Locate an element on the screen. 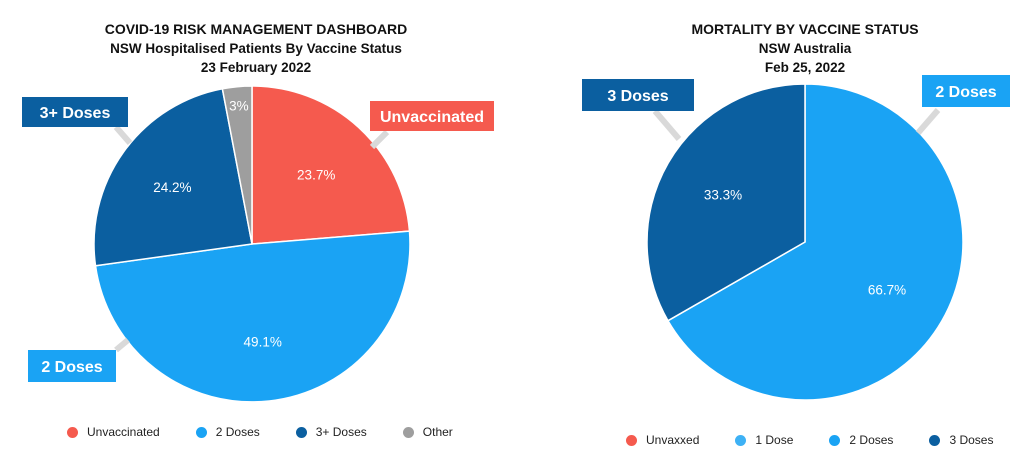 The width and height of the screenshot is (1024, 466). legend-item-unvaxxed: Unvaxxed is located at coordinates (662, 440).